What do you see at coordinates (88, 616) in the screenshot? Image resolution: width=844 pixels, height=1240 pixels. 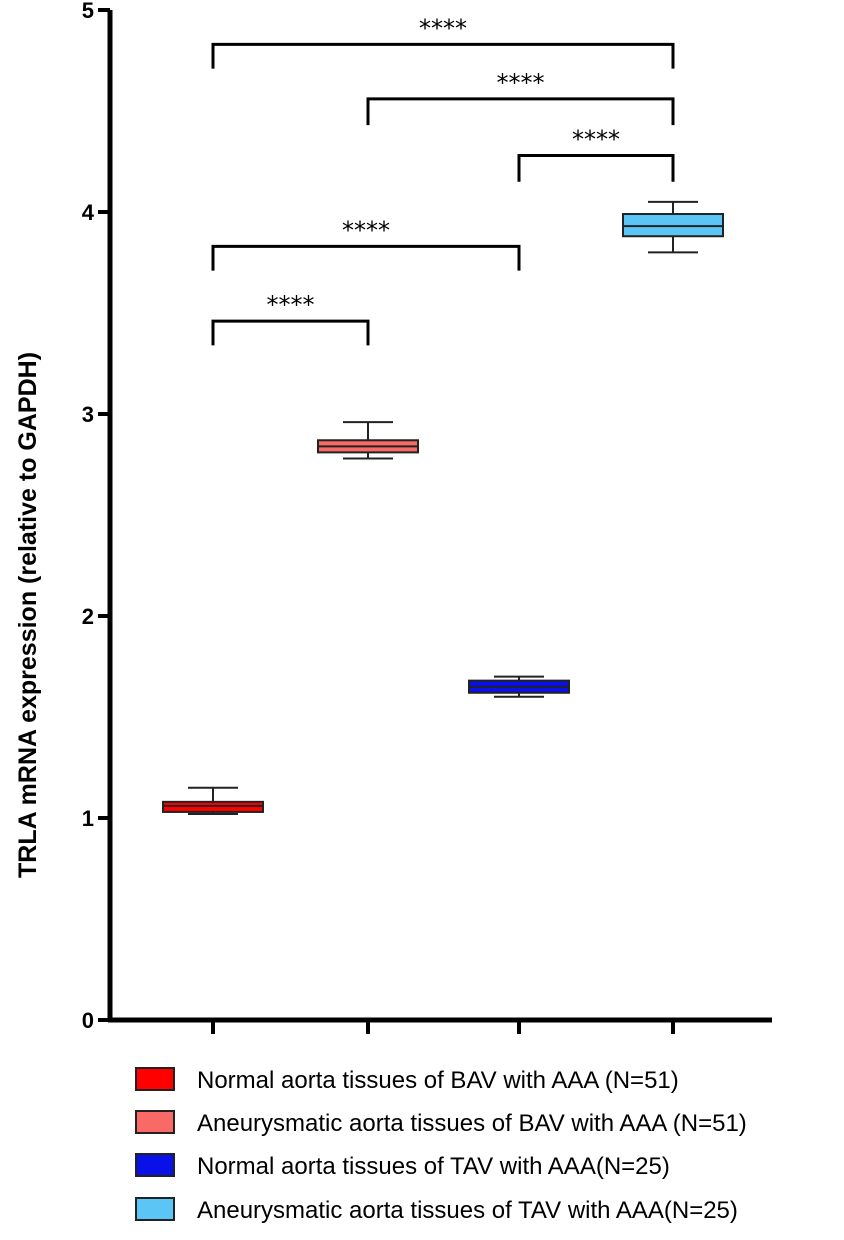 I see `y-tick-label: 2` at bounding box center [88, 616].